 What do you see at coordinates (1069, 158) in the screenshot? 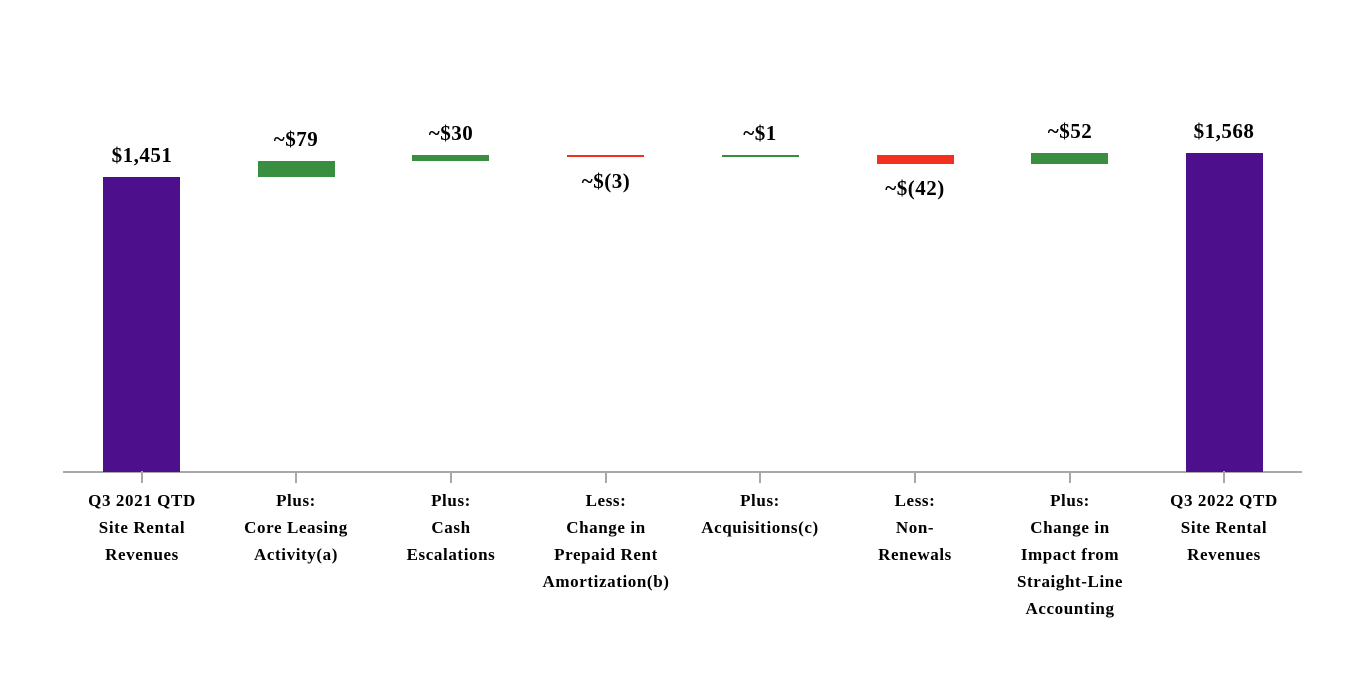
I see `waterfall-bar-7-increase` at bounding box center [1069, 158].